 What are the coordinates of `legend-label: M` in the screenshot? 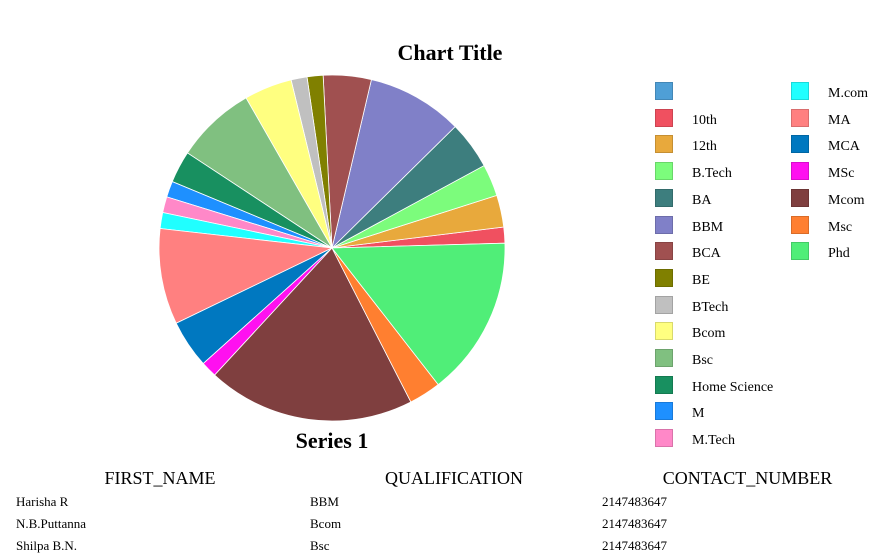 It's located at (698, 414).